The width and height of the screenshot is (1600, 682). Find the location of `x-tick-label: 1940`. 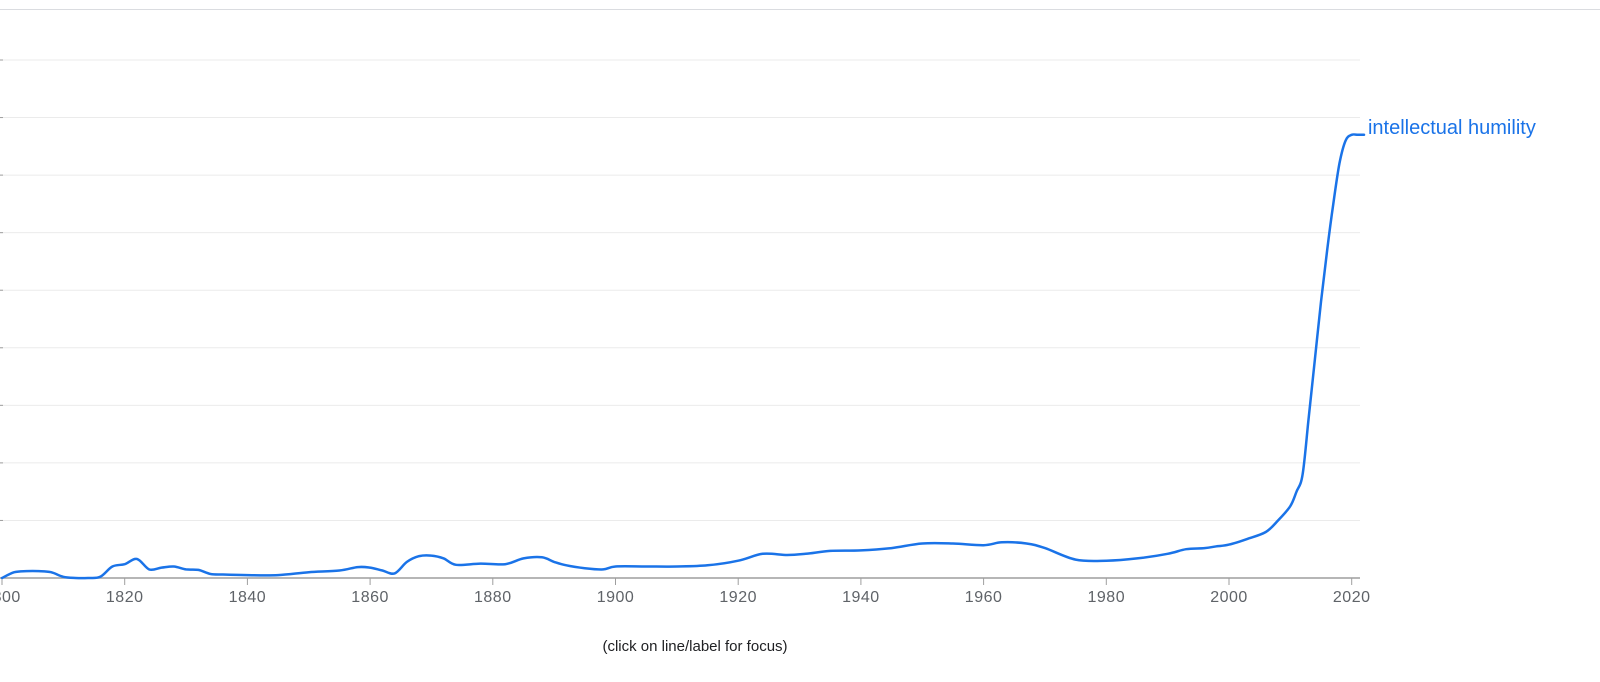

x-tick-label: 1940 is located at coordinates (861, 597).